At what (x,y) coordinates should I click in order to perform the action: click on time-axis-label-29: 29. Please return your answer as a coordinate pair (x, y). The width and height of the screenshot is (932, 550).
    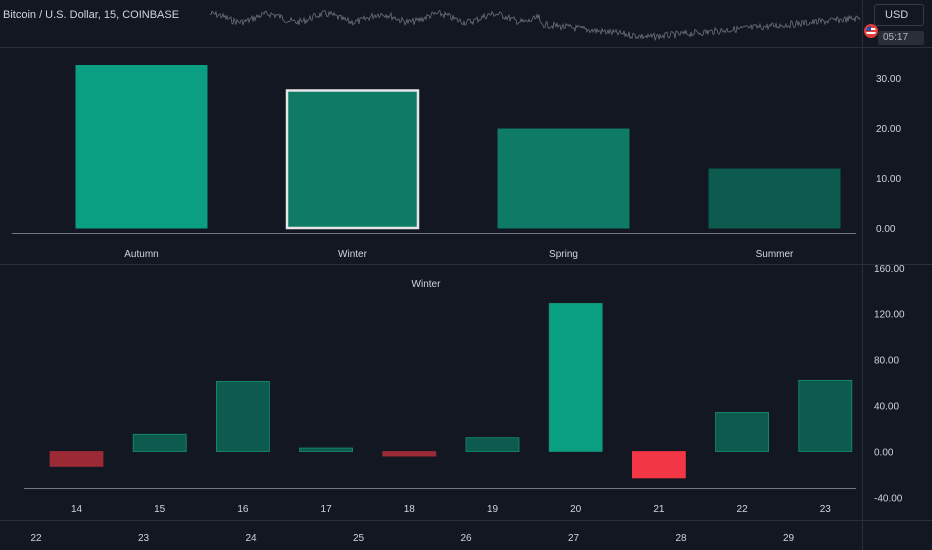
    Looking at the image, I should click on (789, 538).